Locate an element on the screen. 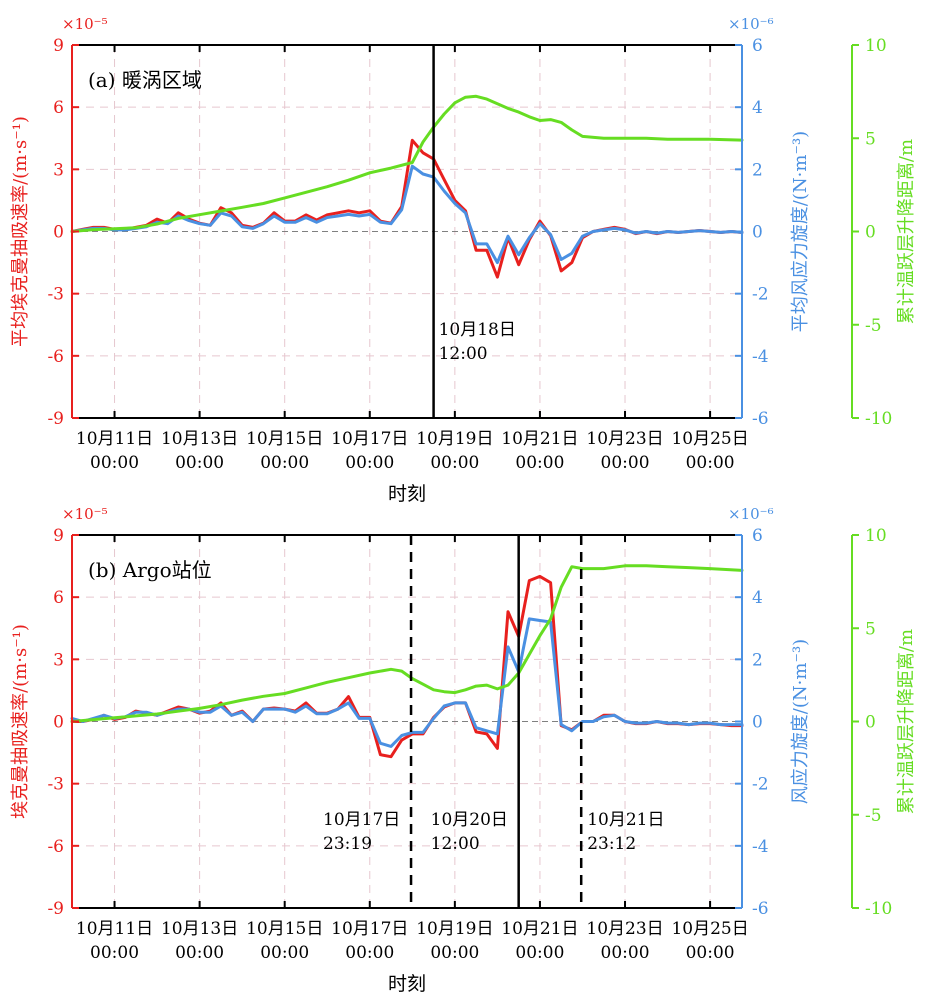 This screenshot has width=930, height=1004. right-axis-title: 平均风应力旋度/(N·m⁻³) is located at coordinates (800, 231).